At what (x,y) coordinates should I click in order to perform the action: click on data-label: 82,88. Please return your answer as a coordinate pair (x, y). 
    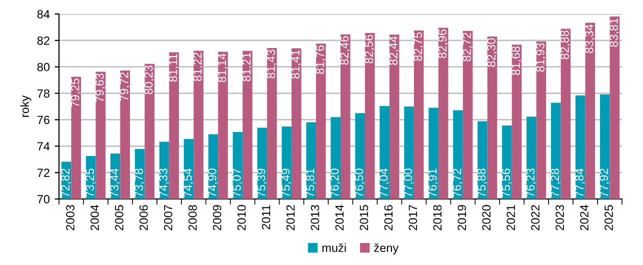
    Looking at the image, I should click on (565, 45).